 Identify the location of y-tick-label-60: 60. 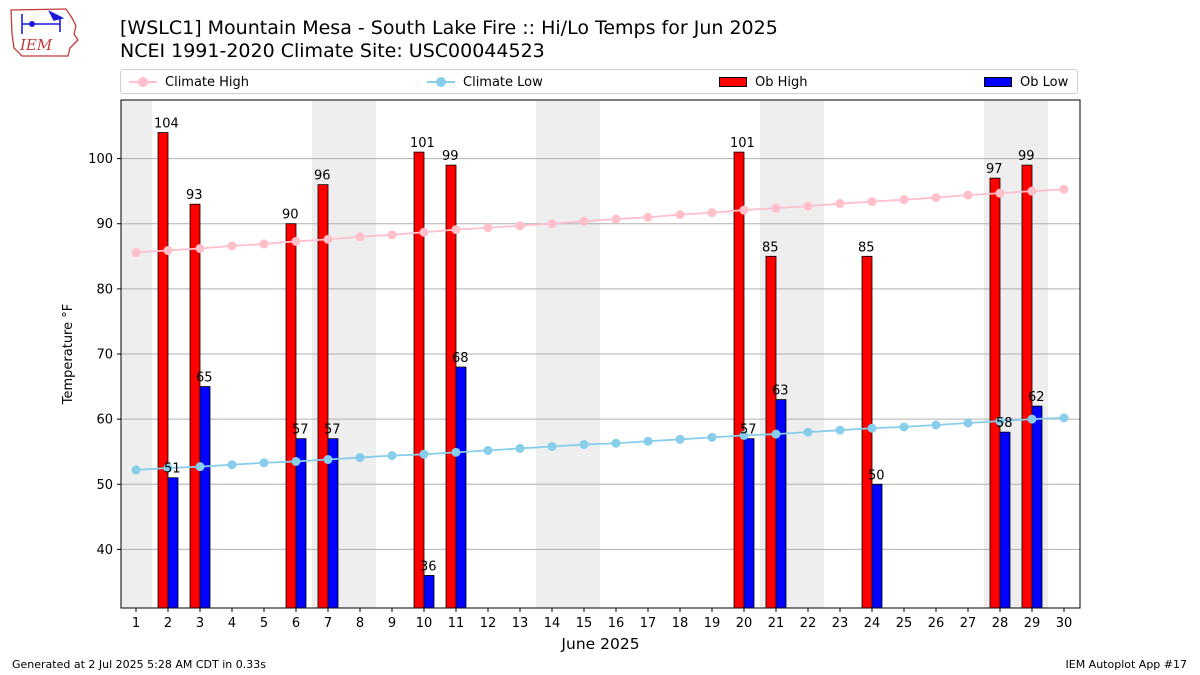
(104, 420).